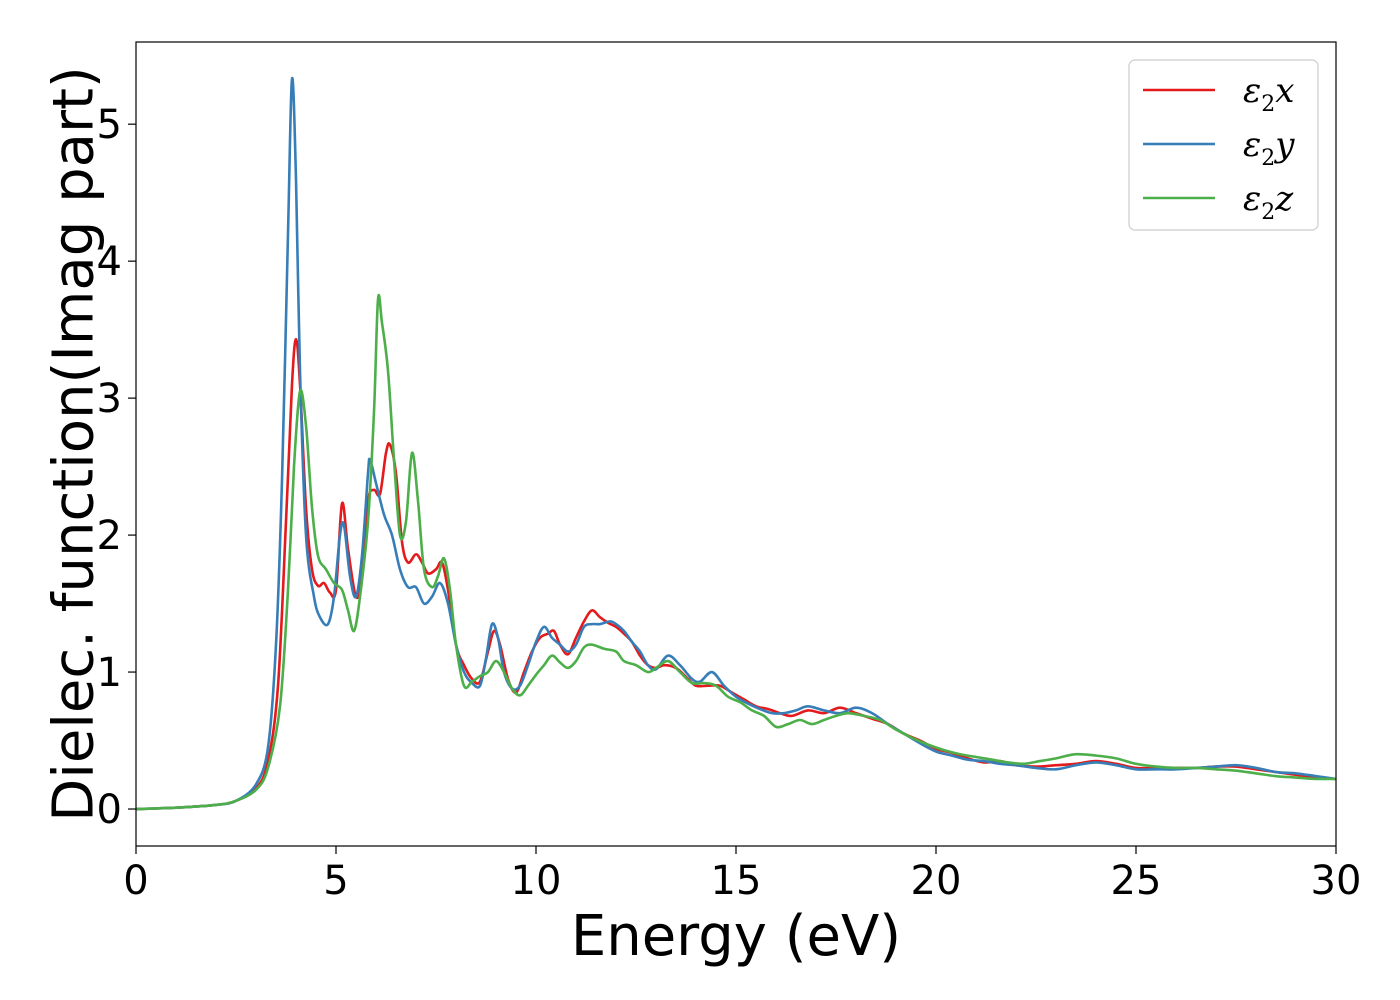 This screenshot has height=1000, width=1400. What do you see at coordinates (1136, 881) in the screenshot?
I see `x-tick-label: 25` at bounding box center [1136, 881].